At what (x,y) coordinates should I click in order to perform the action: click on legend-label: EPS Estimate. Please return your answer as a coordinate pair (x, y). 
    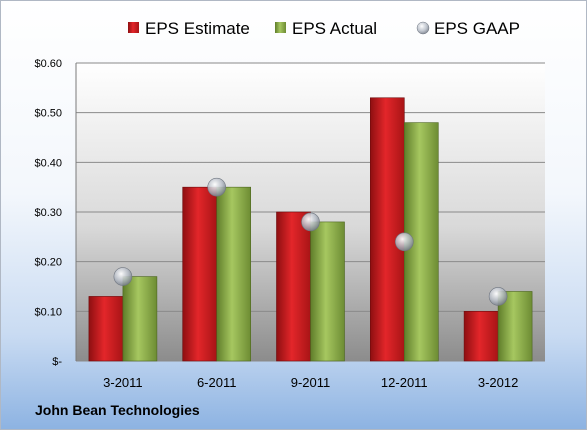
    Looking at the image, I should click on (197, 28).